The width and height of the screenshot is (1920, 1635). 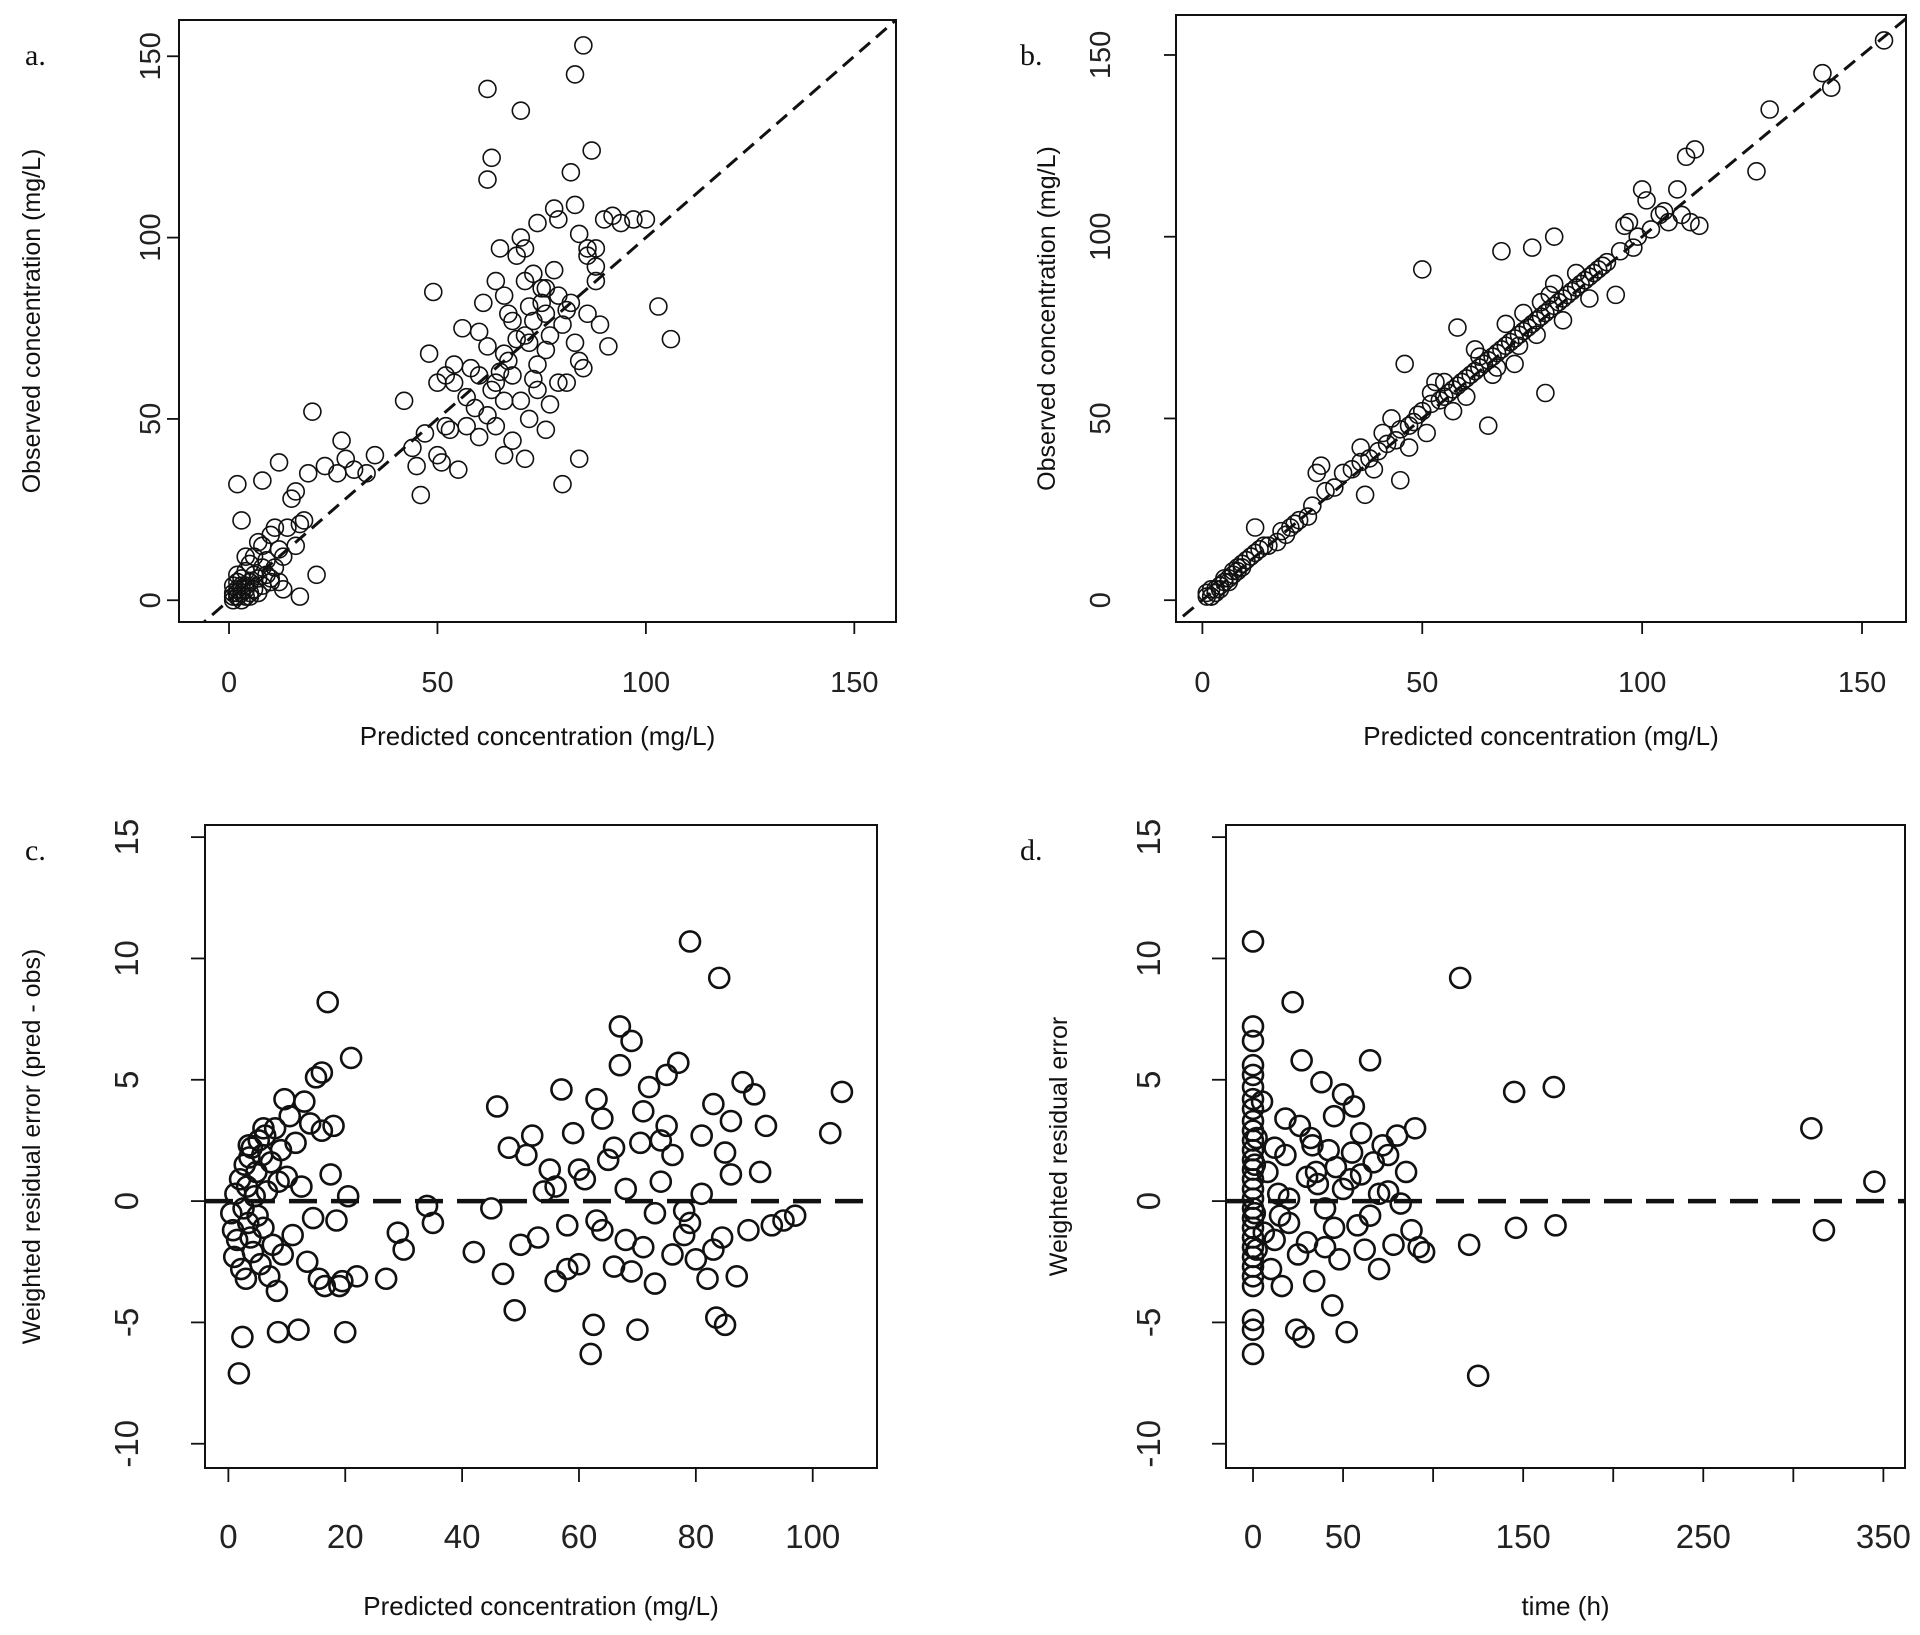 I want to click on plot-area, so click(x=1541, y=319).